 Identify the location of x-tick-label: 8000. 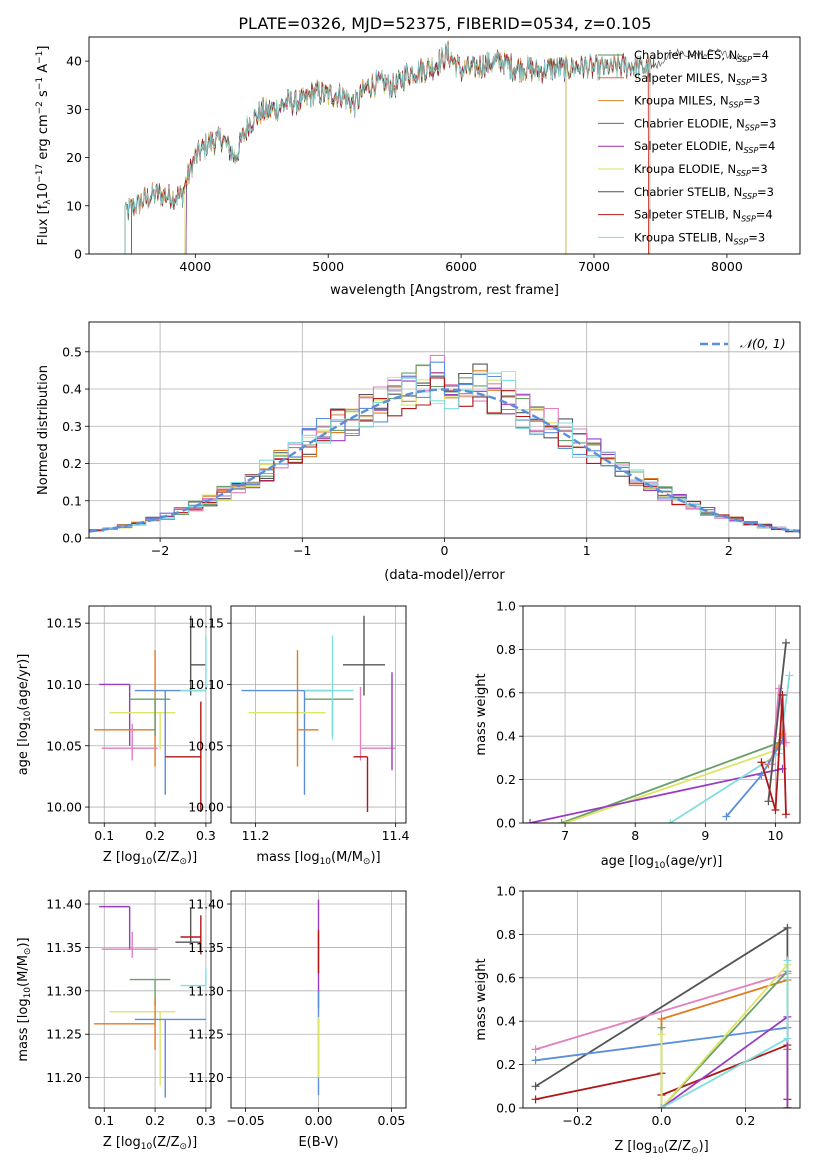
(727, 266).